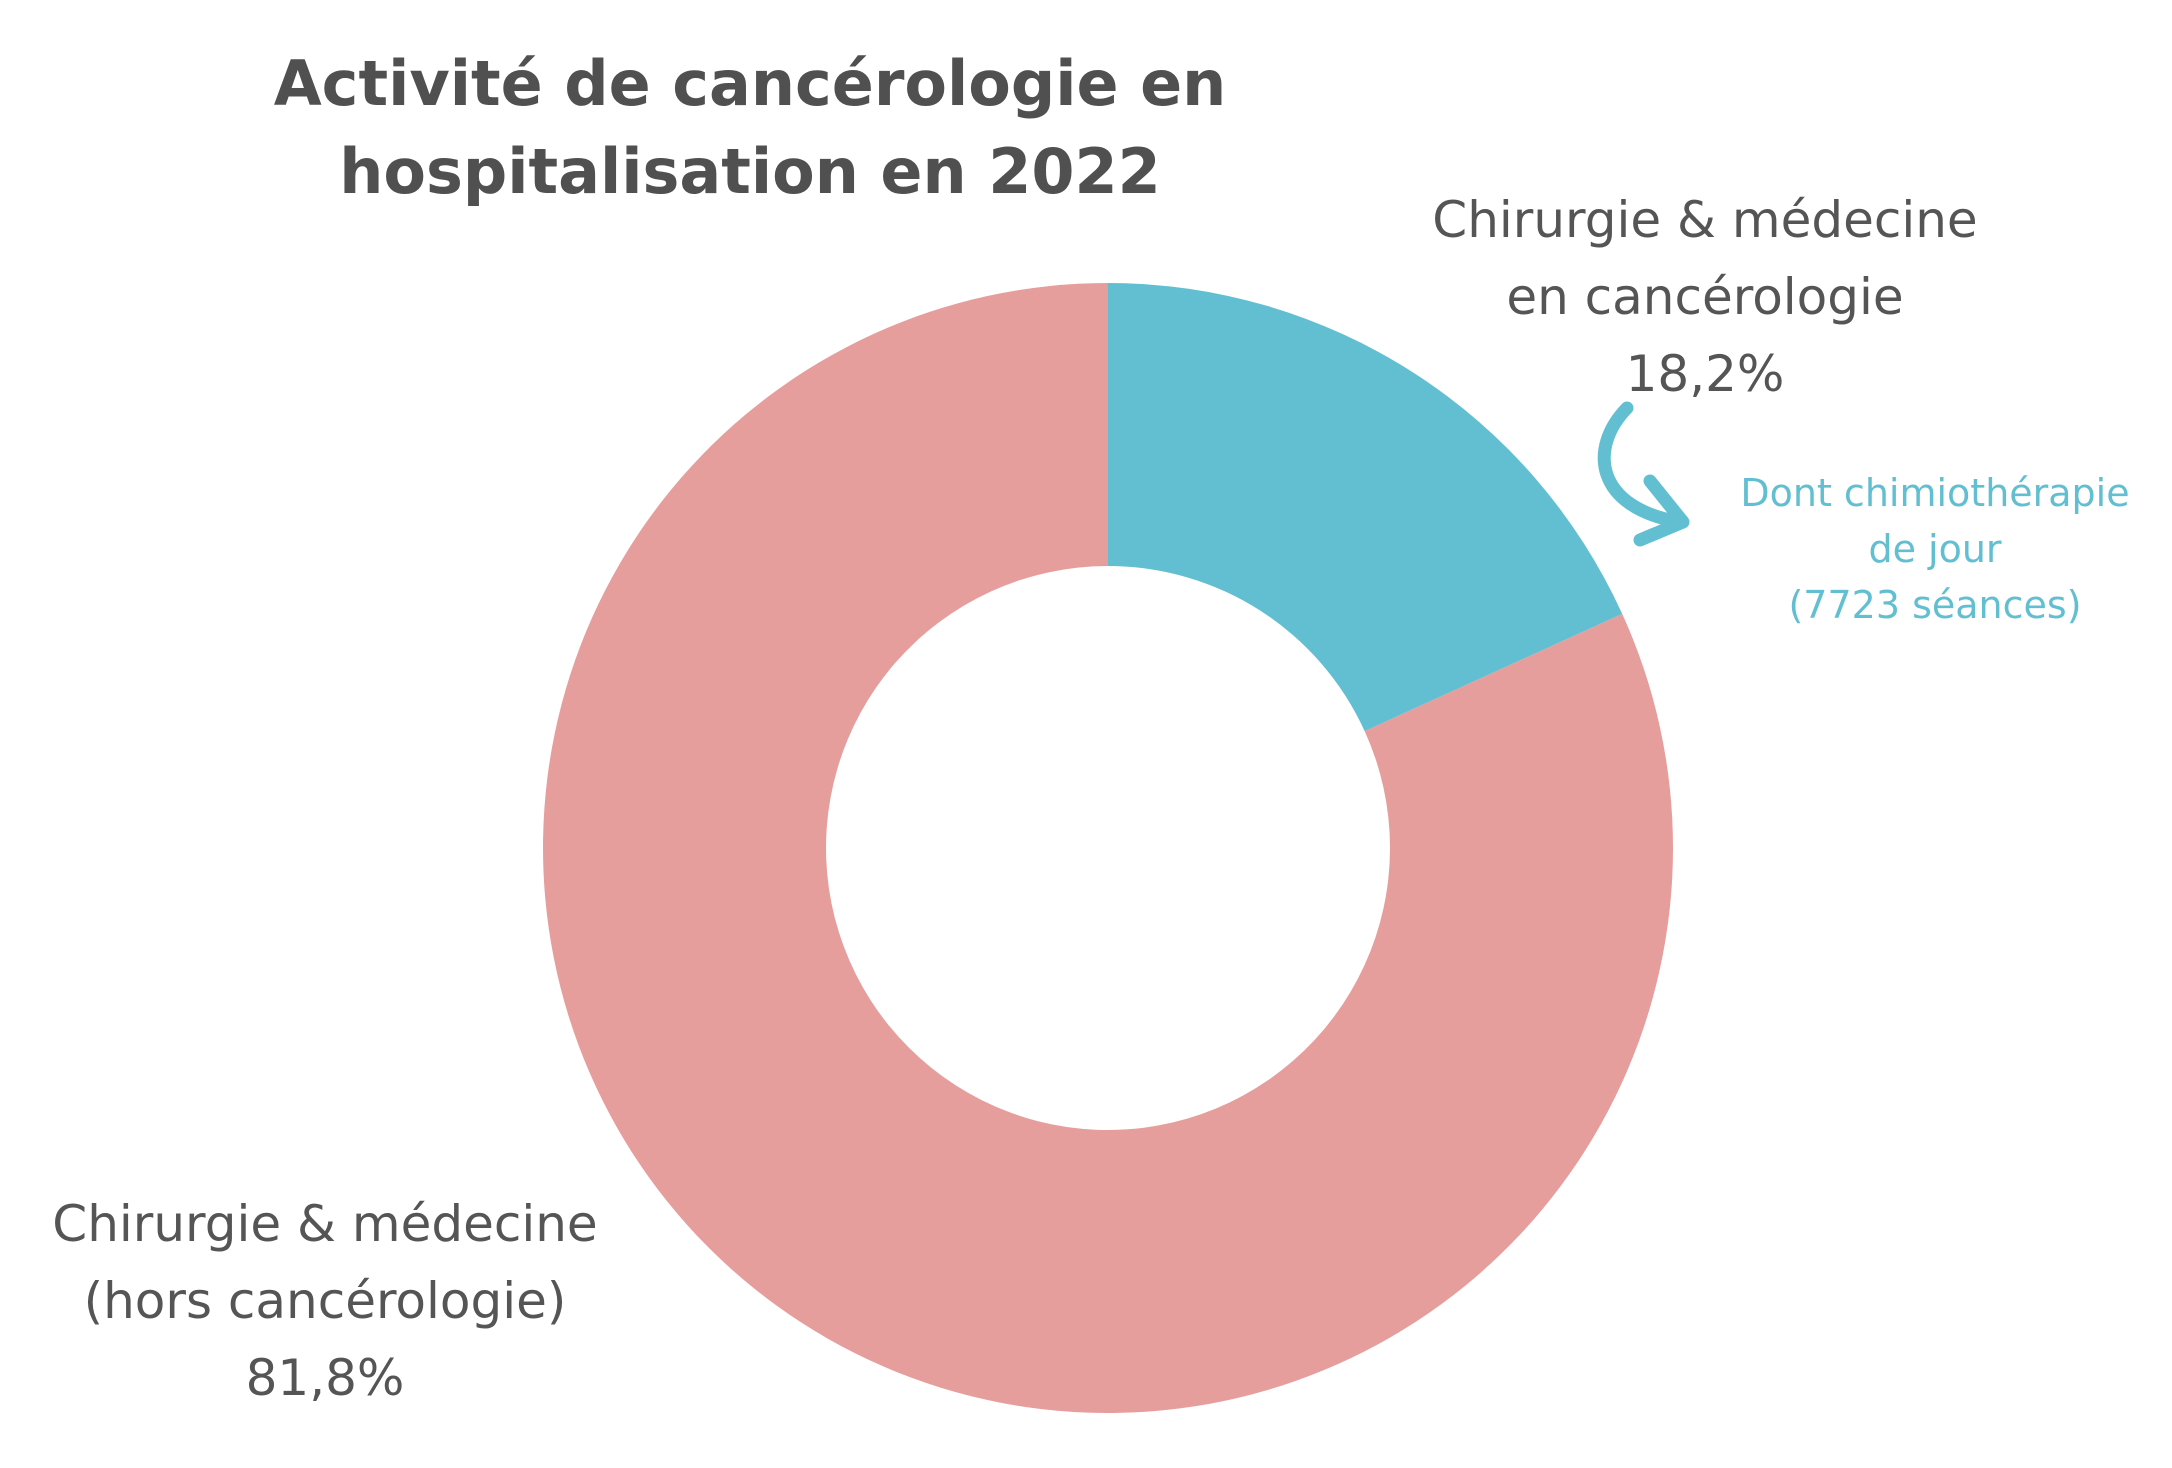  I want to click on slice-value-cancerologie: 18,2%, so click(1705, 374).